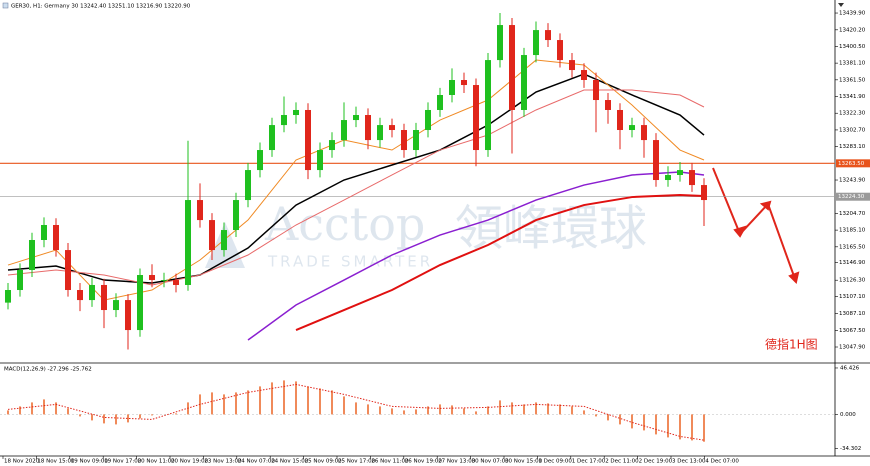  What do you see at coordinates (852, 231) in the screenshot?
I see `y-tick-label: 13185.10` at bounding box center [852, 231].